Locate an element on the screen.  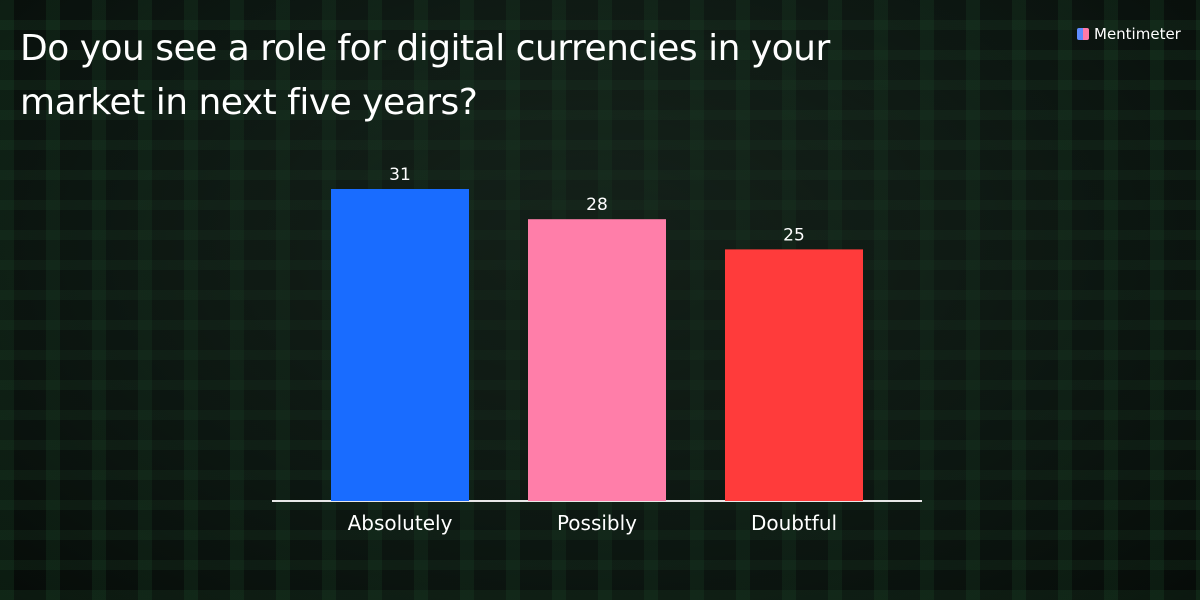
x-tick-label: Absolutely is located at coordinates (400, 523).